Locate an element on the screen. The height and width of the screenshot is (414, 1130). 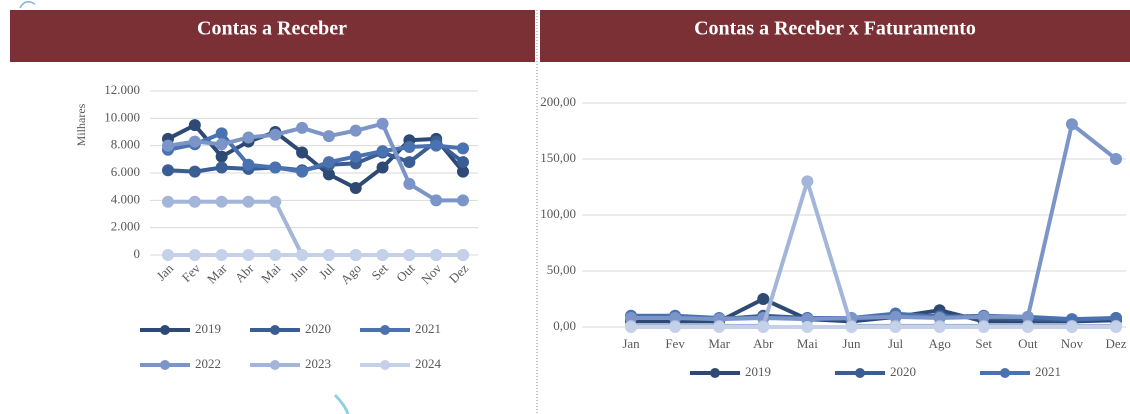
y-axis-label: Milhares is located at coordinates (81, 124).